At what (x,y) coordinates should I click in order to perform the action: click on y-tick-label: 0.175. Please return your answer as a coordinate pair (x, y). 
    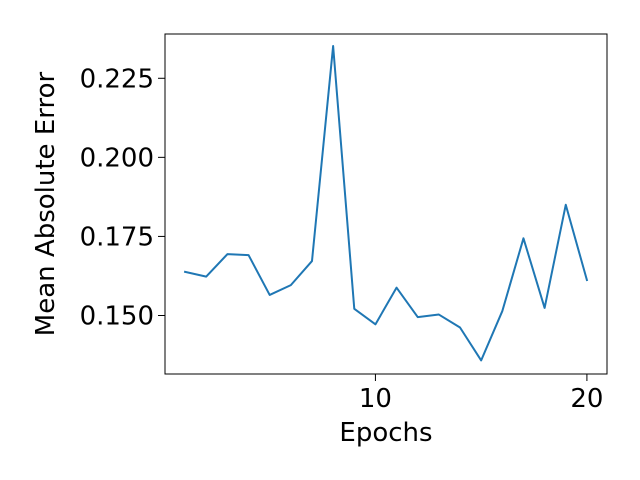
    Looking at the image, I should click on (117, 237).